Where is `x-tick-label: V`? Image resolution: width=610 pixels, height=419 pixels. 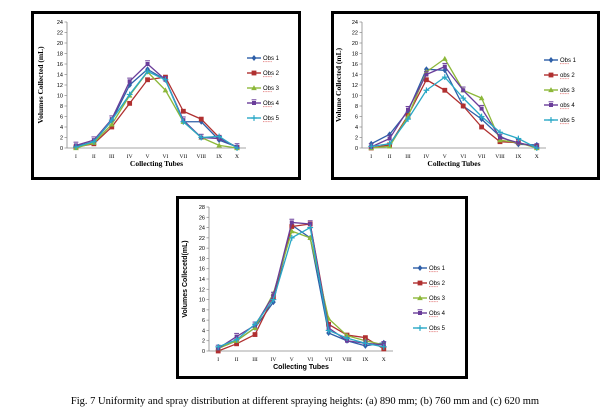
x-tick-label: V is located at coordinates (292, 360).